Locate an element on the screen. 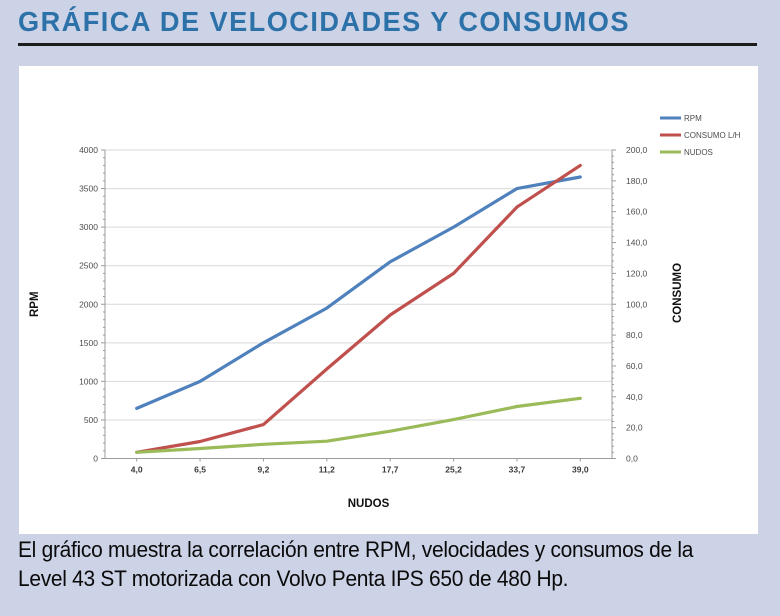 The height and width of the screenshot is (616, 780). x-axis-tick-label: 4,0 is located at coordinates (137, 470).